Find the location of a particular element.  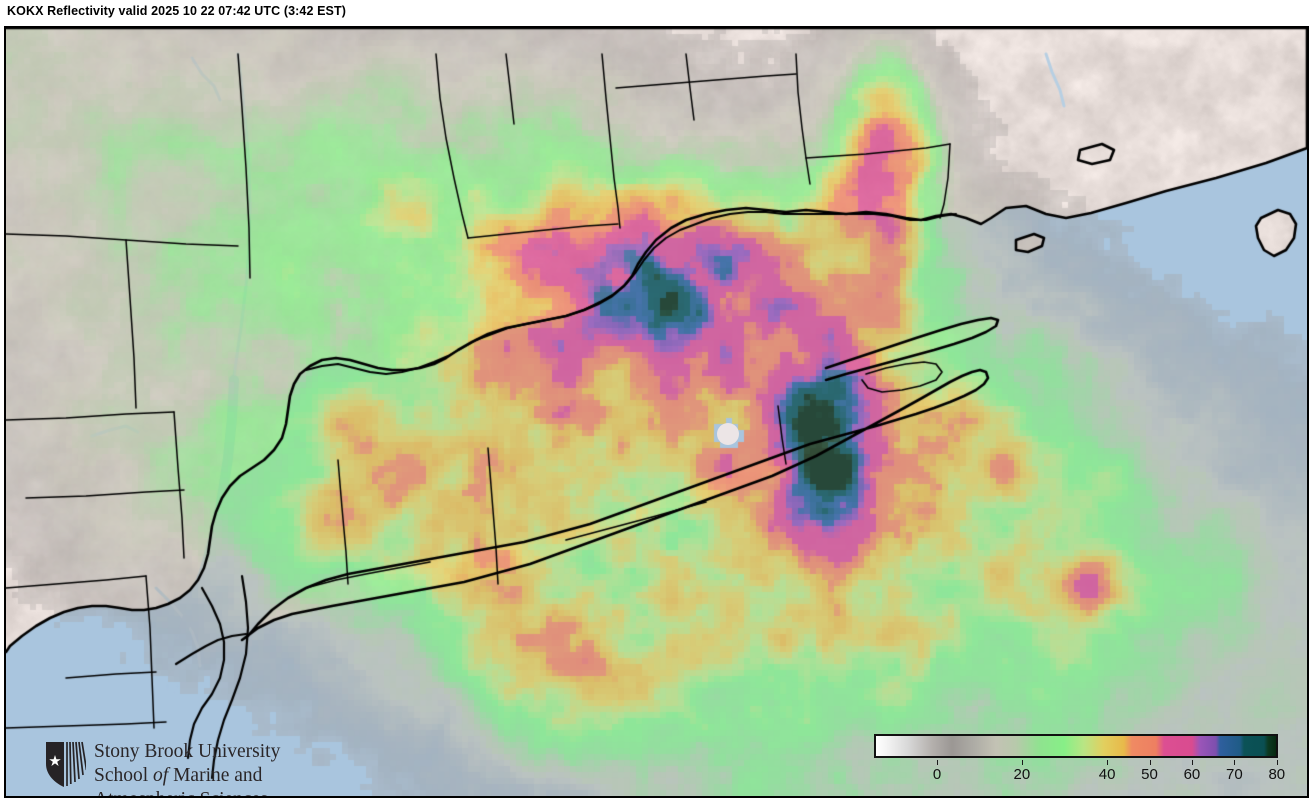

logo-line-2: School of Marine and is located at coordinates (219, 776).